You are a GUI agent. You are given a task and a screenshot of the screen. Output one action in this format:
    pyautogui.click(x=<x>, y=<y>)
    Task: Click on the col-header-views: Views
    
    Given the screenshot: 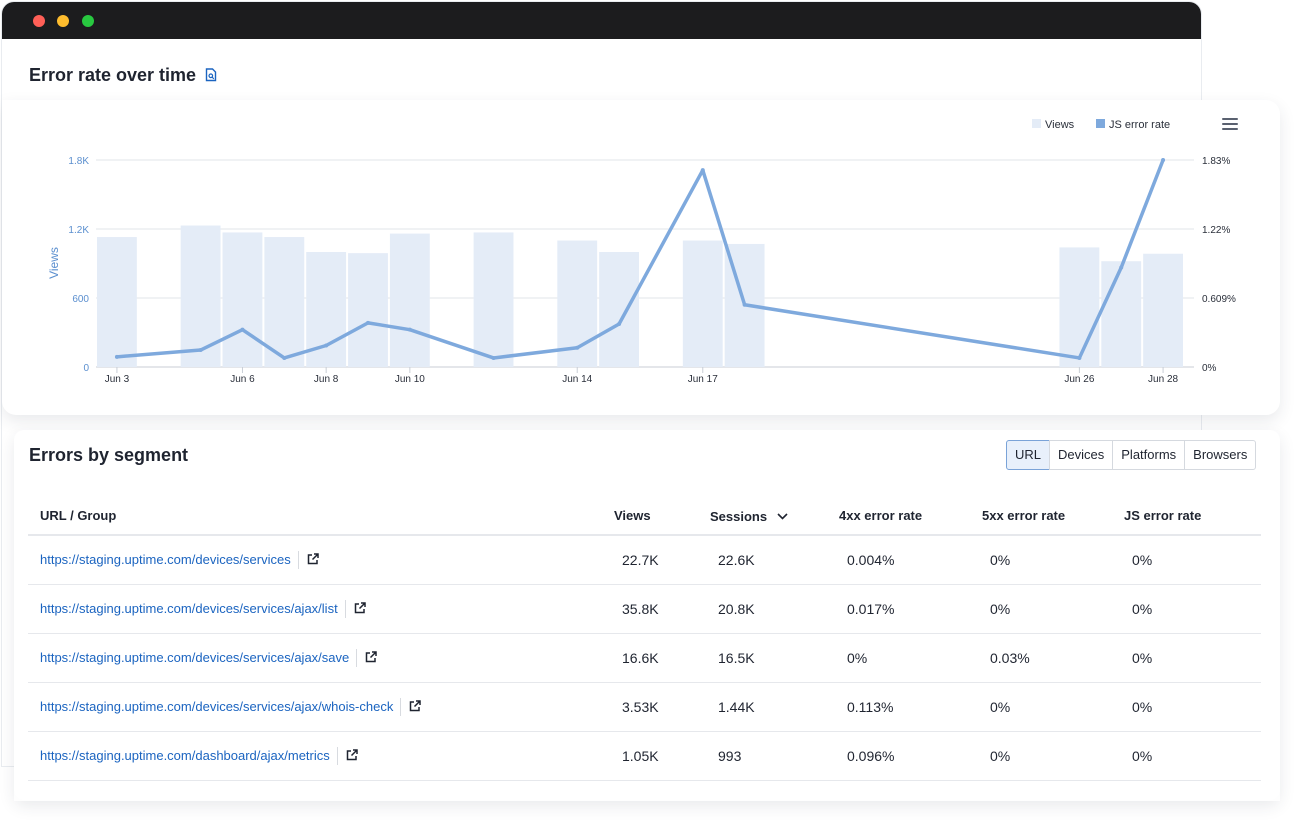 What is the action you would take?
    pyautogui.click(x=662, y=516)
    